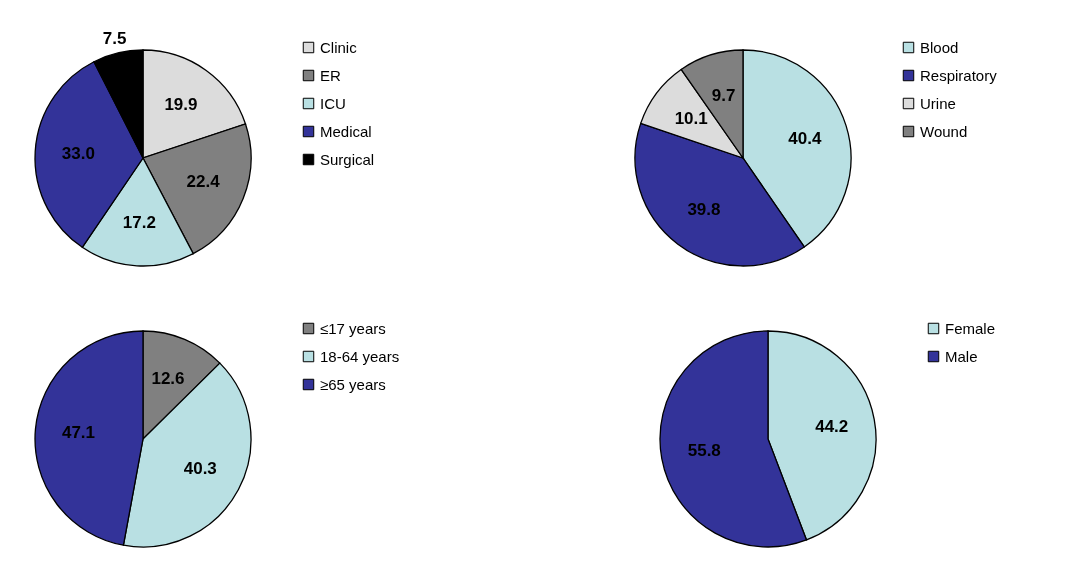 The height and width of the screenshot is (566, 1085). I want to click on data-label: 39.8, so click(704, 209).